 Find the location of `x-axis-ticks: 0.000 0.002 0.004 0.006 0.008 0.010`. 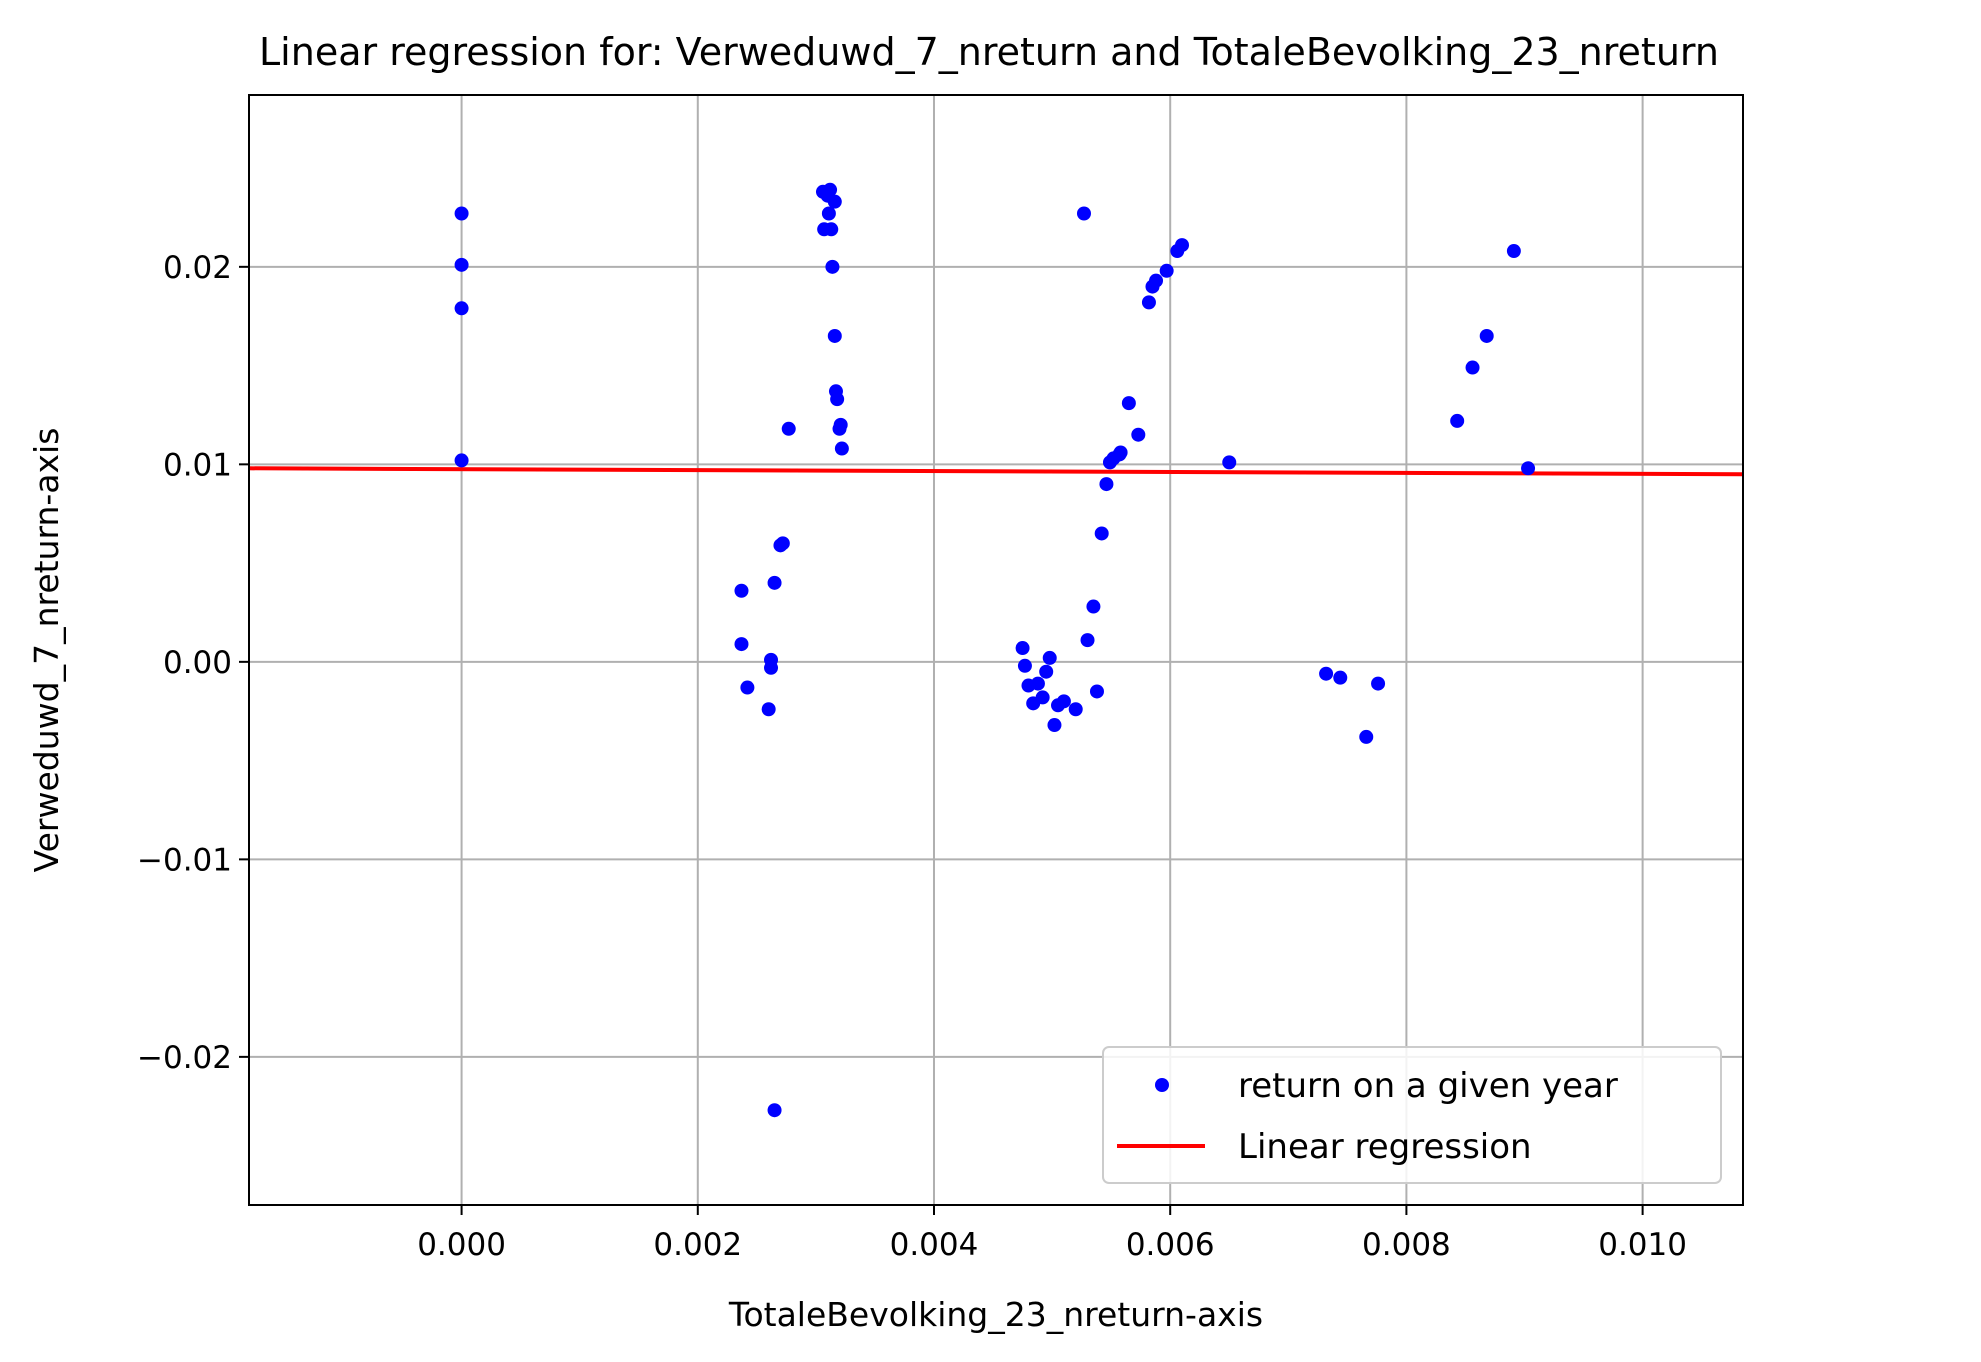

x-axis-ticks: 0.000 0.002 0.004 0.006 0.008 0.010 is located at coordinates (1052, 1234).